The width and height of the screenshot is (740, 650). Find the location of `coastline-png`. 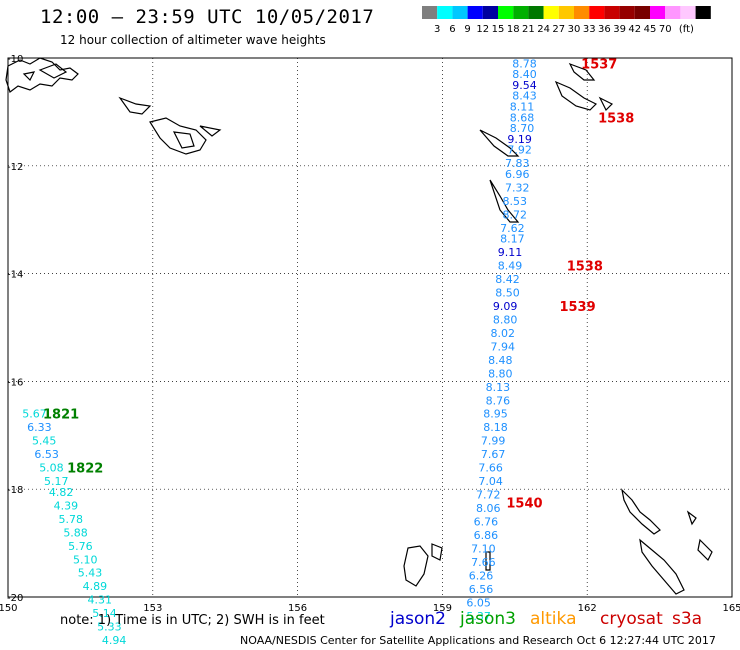

coastline-png is located at coordinates (42, 75).